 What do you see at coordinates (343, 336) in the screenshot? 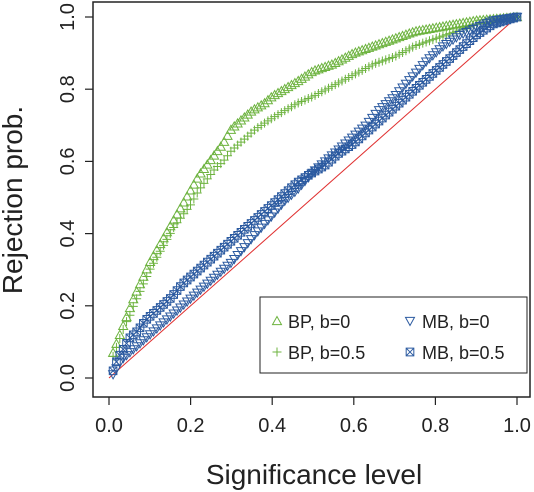
I see `legend-markers` at bounding box center [343, 336].